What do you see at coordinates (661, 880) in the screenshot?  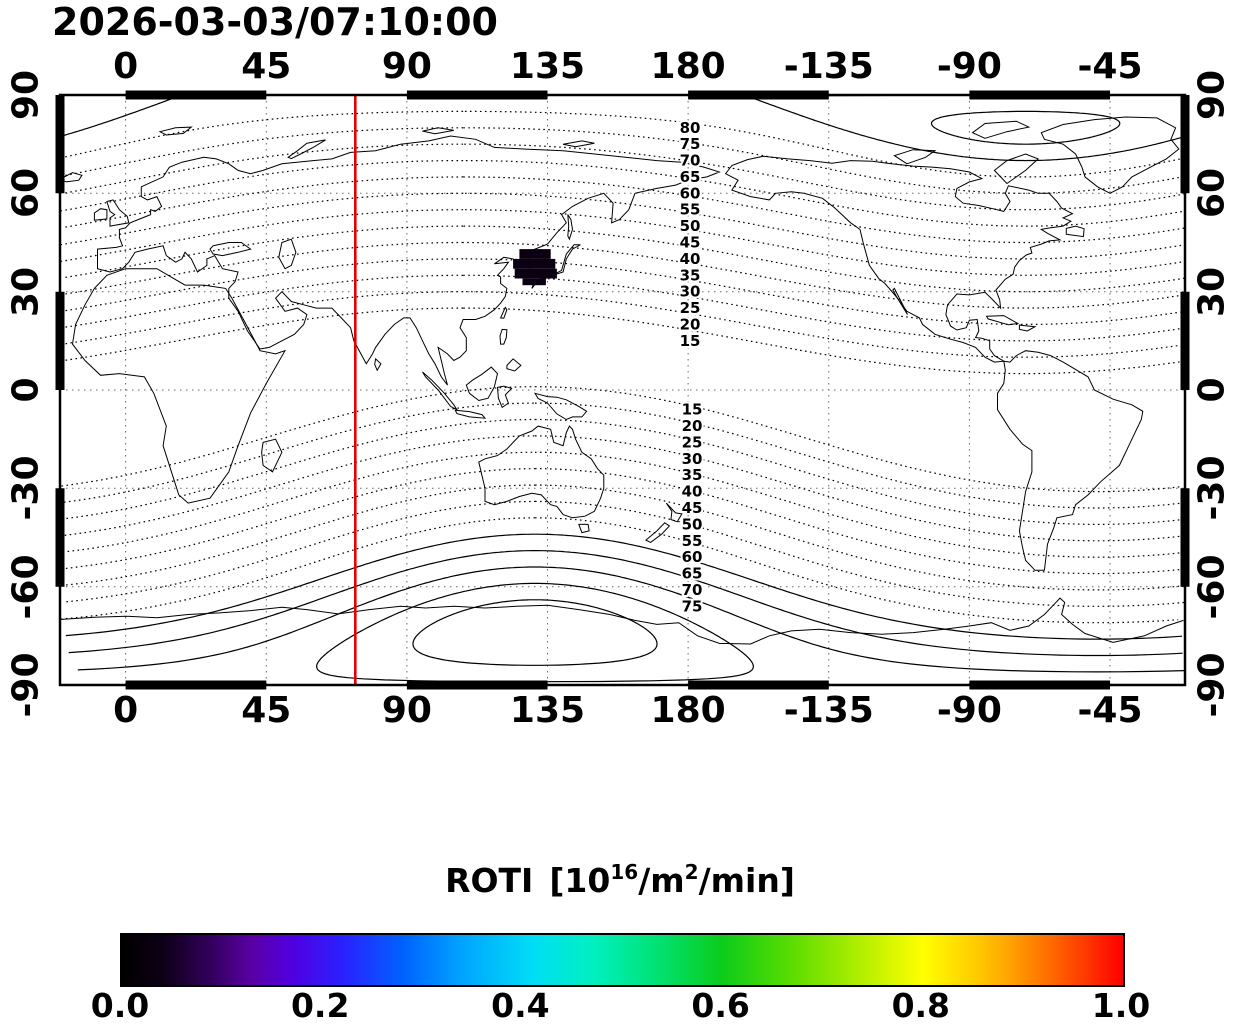 I see `colorbar-title-mid: /m` at bounding box center [661, 880].